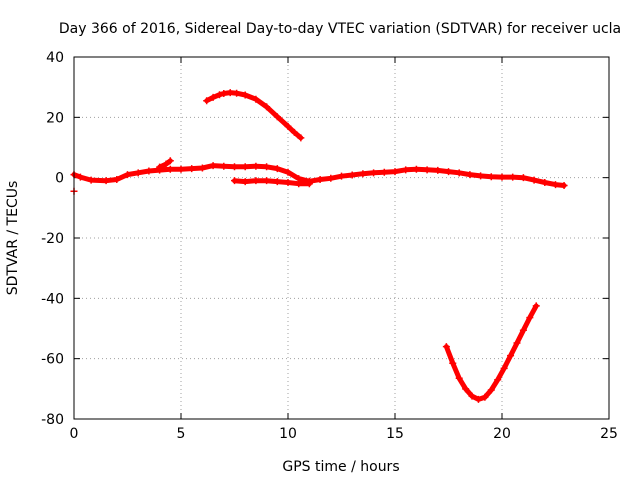 The image size is (640, 480). Describe the element at coordinates (52, 239) in the screenshot. I see `y-tick-label: -20` at that location.